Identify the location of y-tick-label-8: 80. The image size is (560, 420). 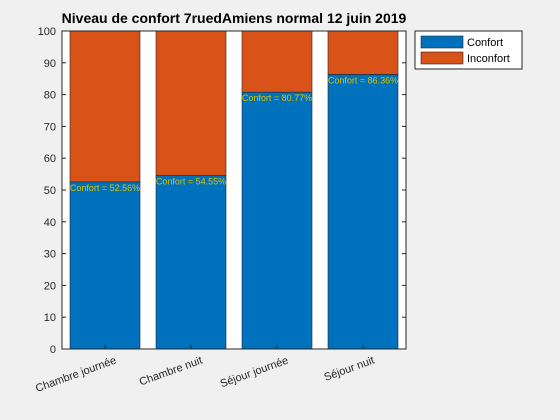
(50, 96).